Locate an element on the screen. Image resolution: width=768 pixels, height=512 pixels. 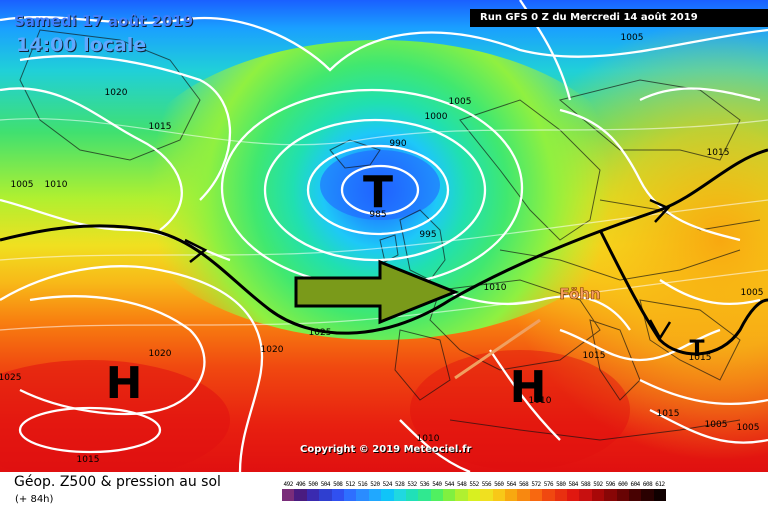
scale-step: 528 is located at coordinates (399, 490).